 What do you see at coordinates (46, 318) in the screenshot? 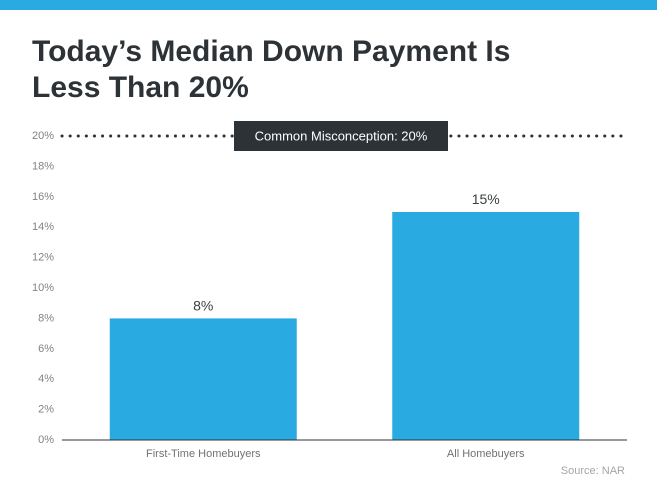
I see `y-tick-label: 8%` at bounding box center [46, 318].